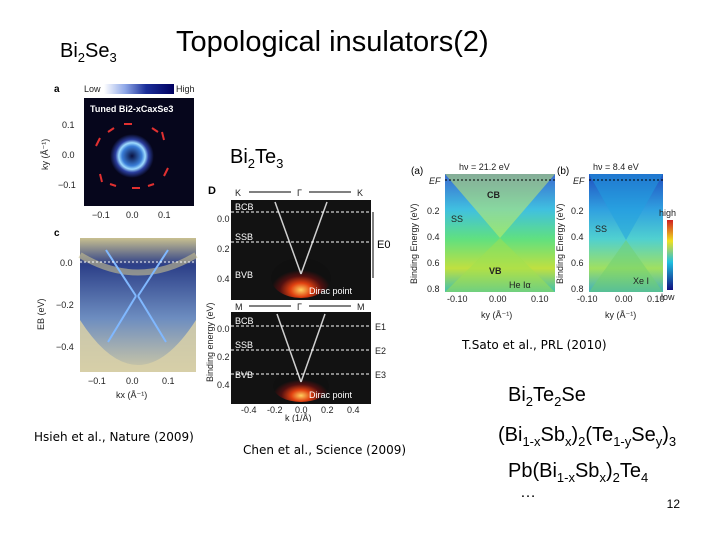 Image resolution: width=720 pixels, height=540 pixels. What do you see at coordinates (380, 351) in the screenshot?
I see `e2-label: E2` at bounding box center [380, 351].